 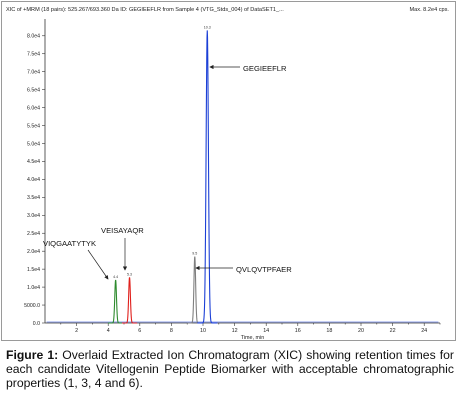 What do you see at coordinates (139, 331) in the screenshot?
I see `x-tick-label: 6` at bounding box center [139, 331].